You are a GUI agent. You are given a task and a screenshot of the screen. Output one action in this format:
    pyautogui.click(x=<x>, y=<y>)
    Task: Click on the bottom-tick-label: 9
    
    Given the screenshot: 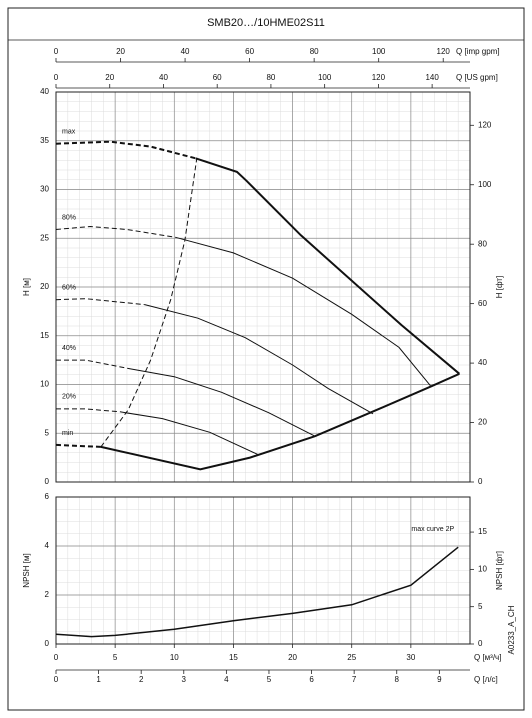 What is the action you would take?
    pyautogui.click(x=439, y=679)
    